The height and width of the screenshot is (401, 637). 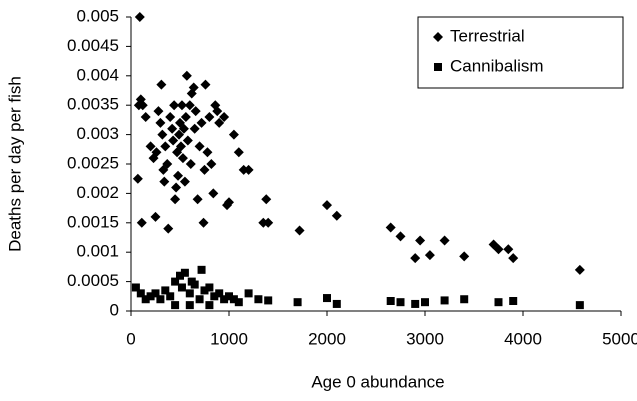 I want to click on x-tick-label: 1000, so click(x=229, y=338).